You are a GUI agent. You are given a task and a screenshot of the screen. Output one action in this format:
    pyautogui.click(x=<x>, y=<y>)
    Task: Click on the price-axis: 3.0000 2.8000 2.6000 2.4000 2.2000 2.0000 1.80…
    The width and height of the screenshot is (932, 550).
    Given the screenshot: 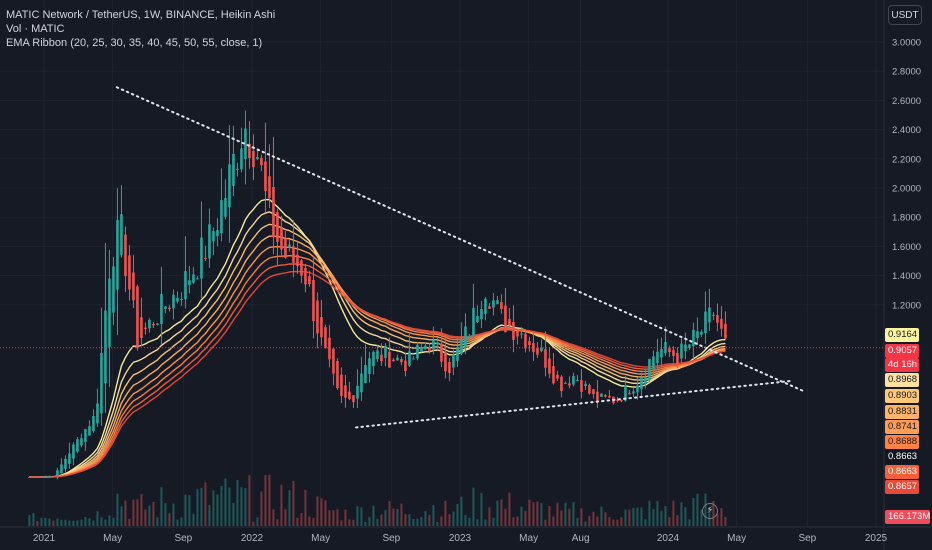 What is the action you would take?
    pyautogui.click(x=906, y=175)
    